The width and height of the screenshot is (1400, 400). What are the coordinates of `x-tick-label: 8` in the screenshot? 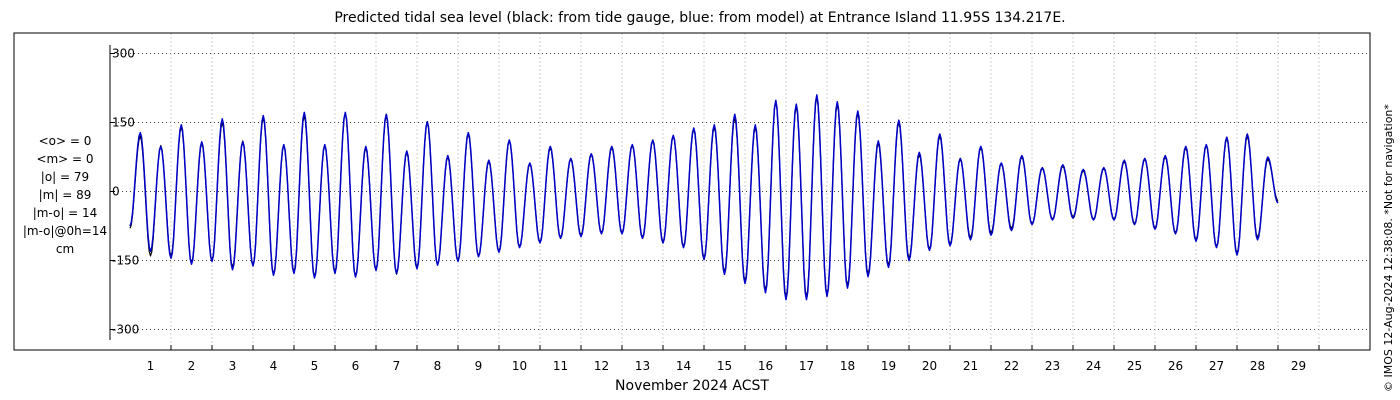 It's located at (438, 366).